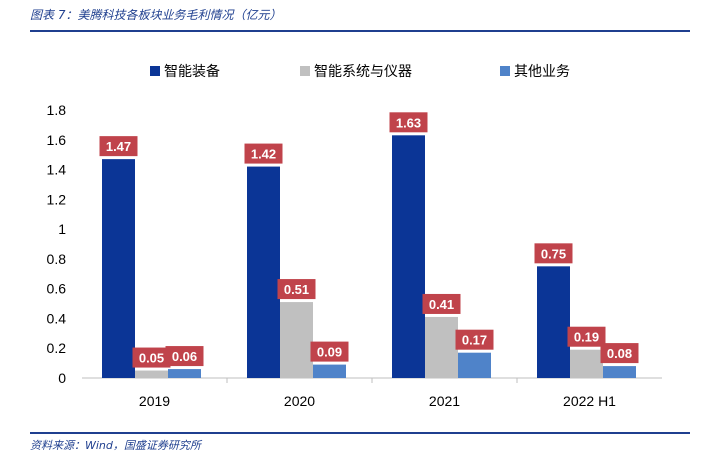 The image size is (707, 467). I want to click on y-tick-label: 0, so click(62, 378).